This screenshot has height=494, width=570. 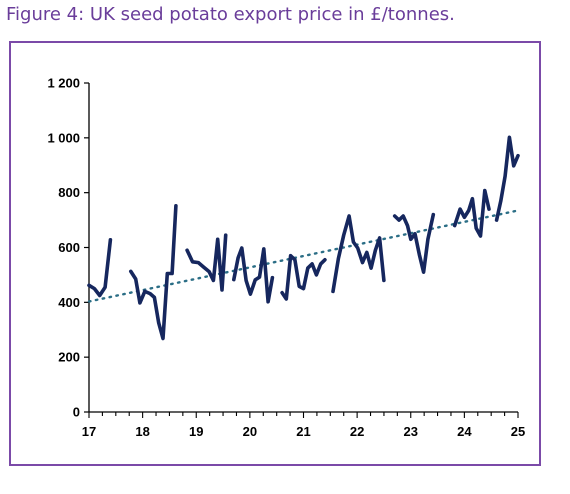 I want to click on y-tick-label: 1 200, so click(x=63, y=83).